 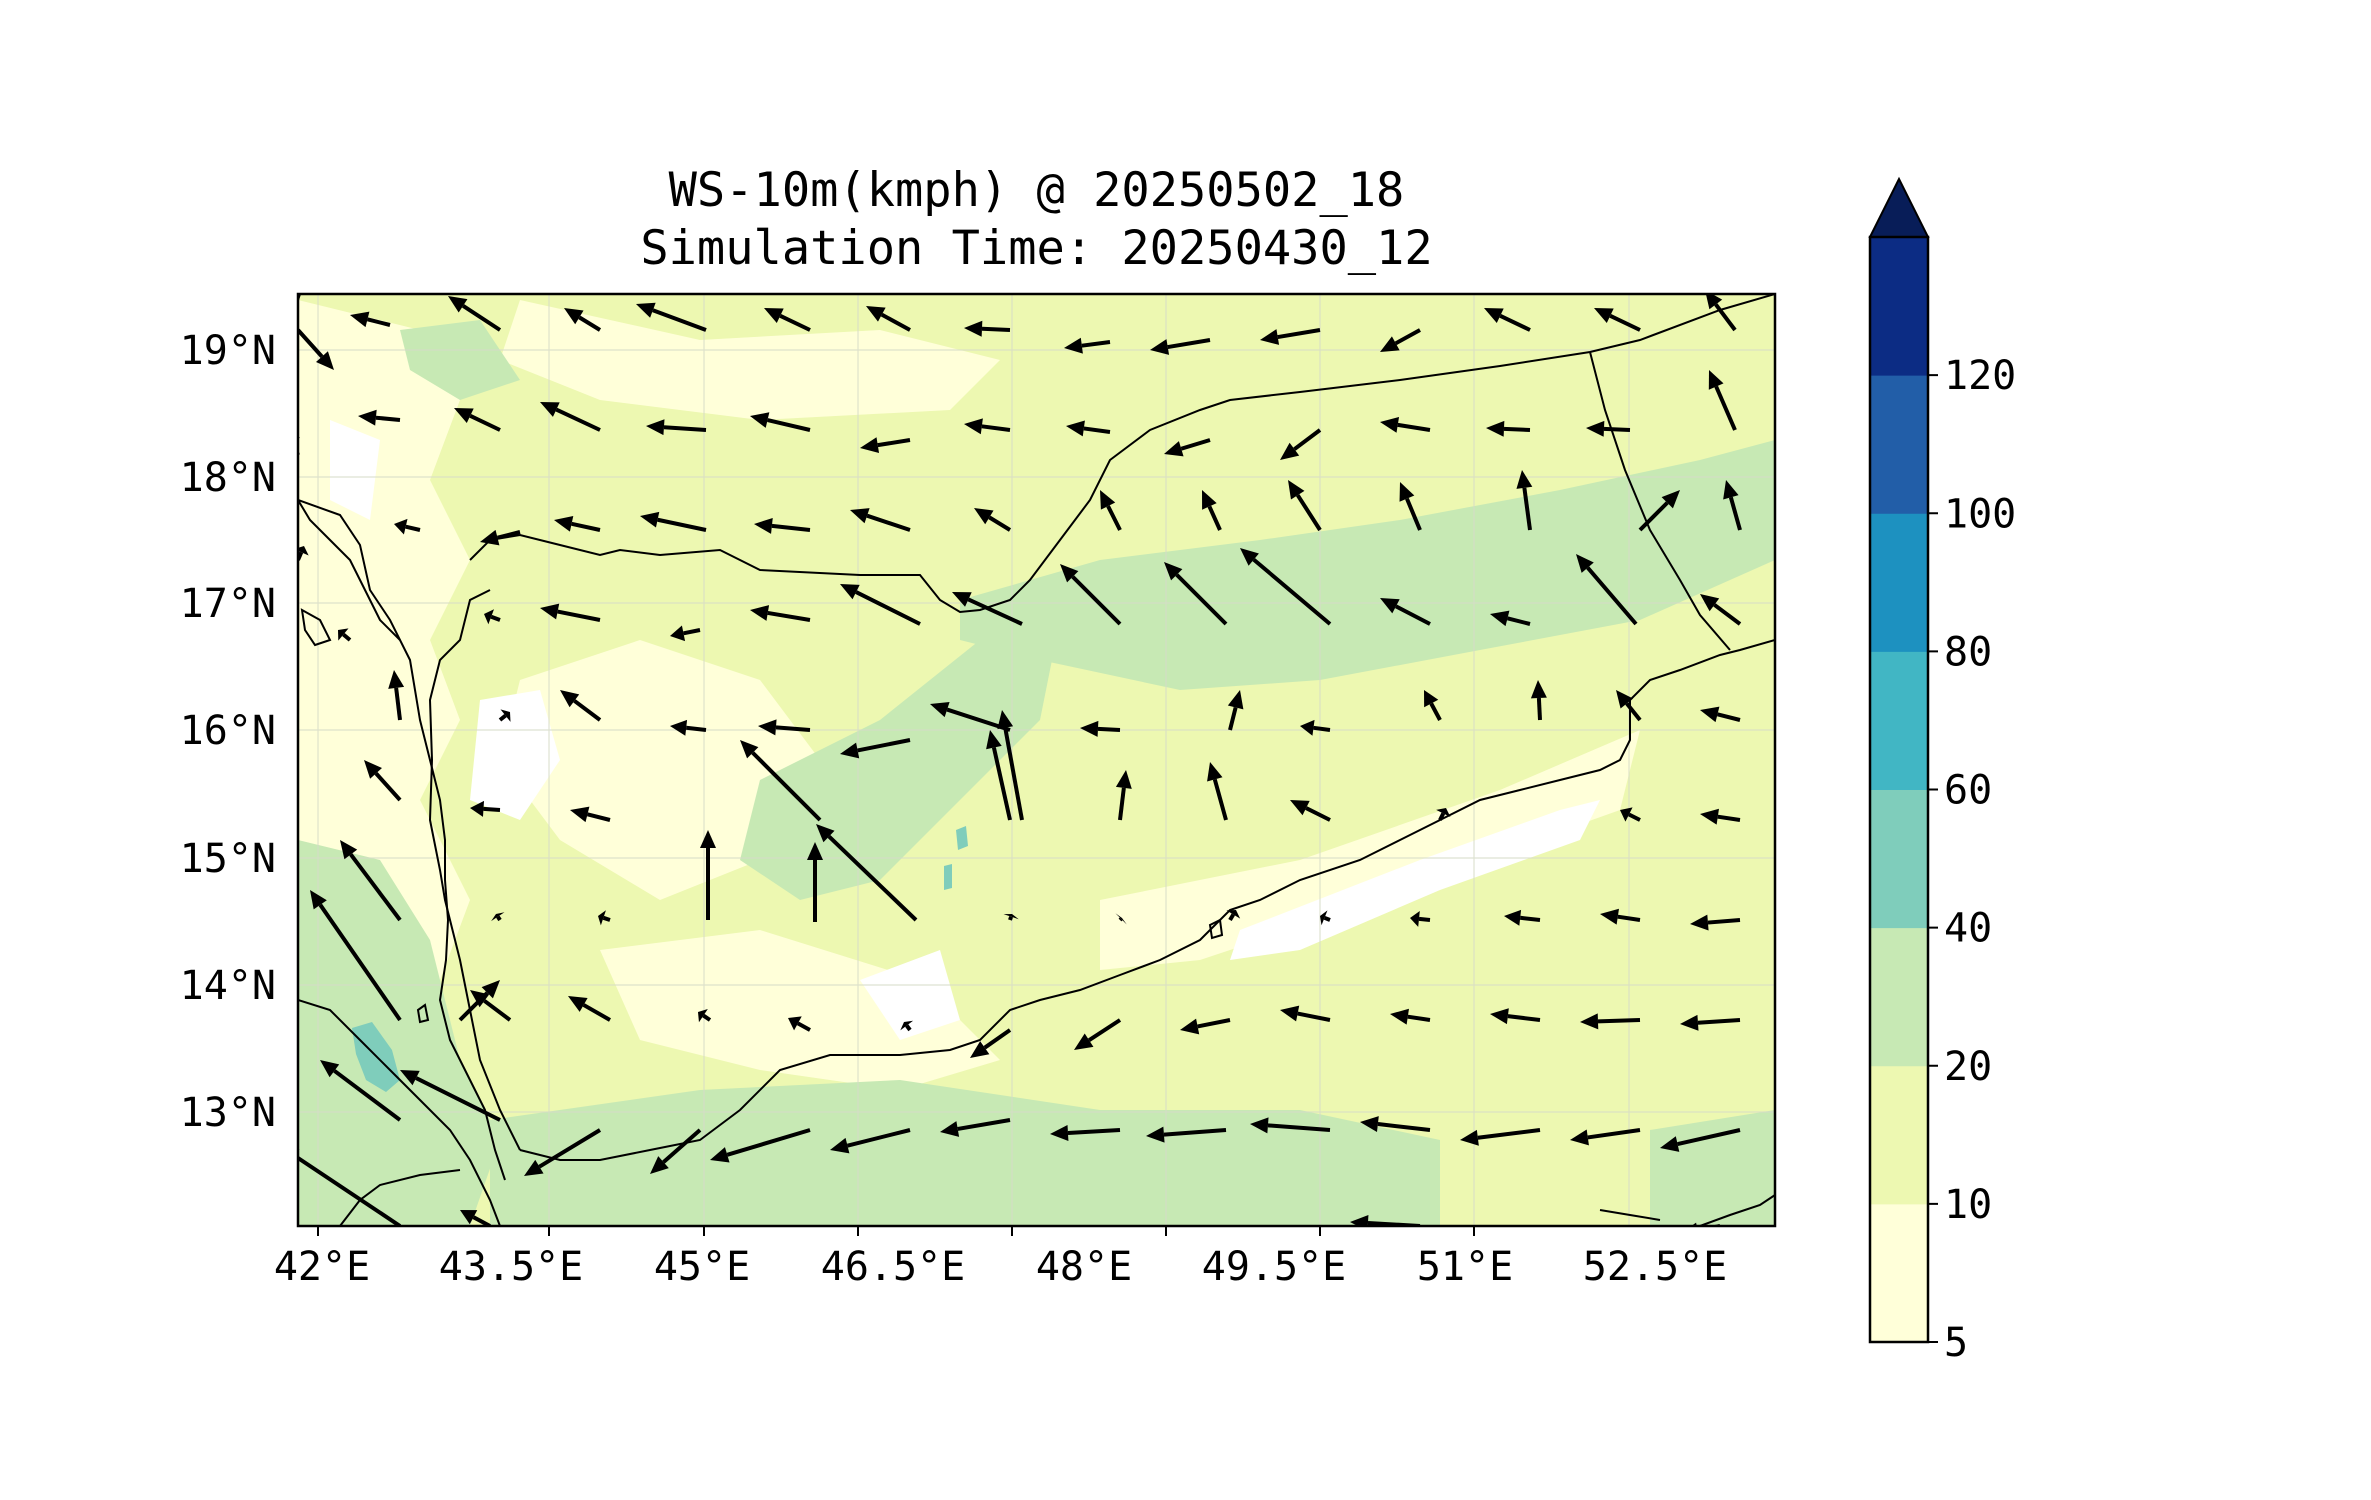 I want to click on x-tick-label: 43.5°E, so click(x=511, y=1267).